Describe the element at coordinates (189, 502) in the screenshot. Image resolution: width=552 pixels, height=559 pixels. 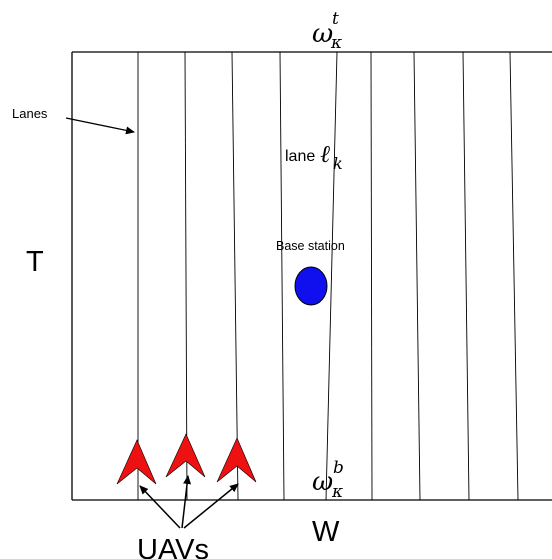
I see `uav-arrows` at that location.